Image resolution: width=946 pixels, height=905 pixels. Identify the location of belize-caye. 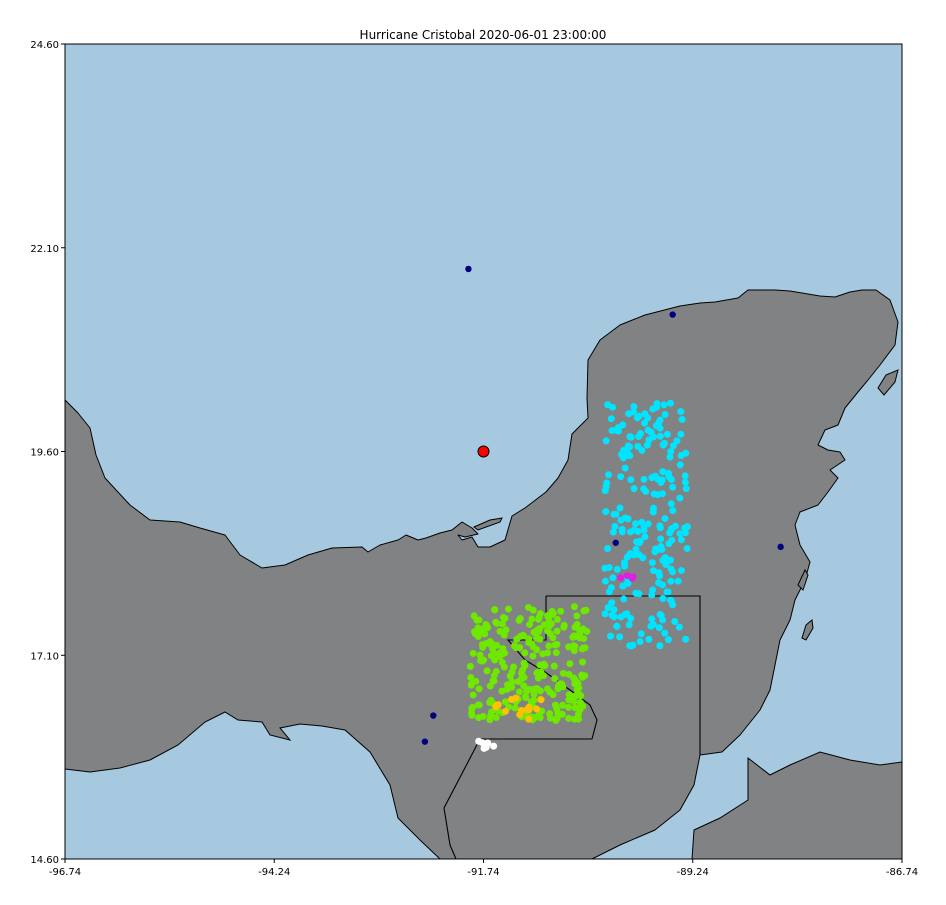
(807, 630).